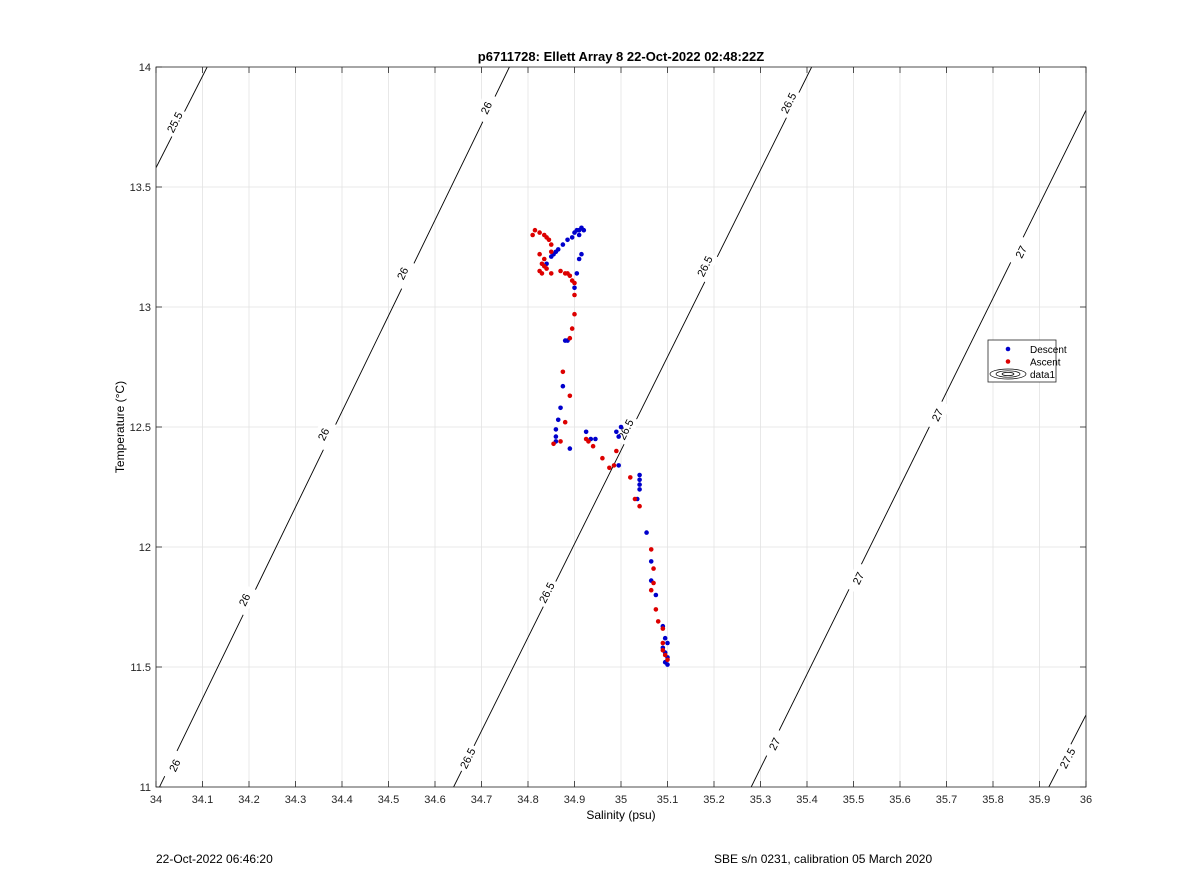  I want to click on x-tick-label: 36, so click(1086, 800).